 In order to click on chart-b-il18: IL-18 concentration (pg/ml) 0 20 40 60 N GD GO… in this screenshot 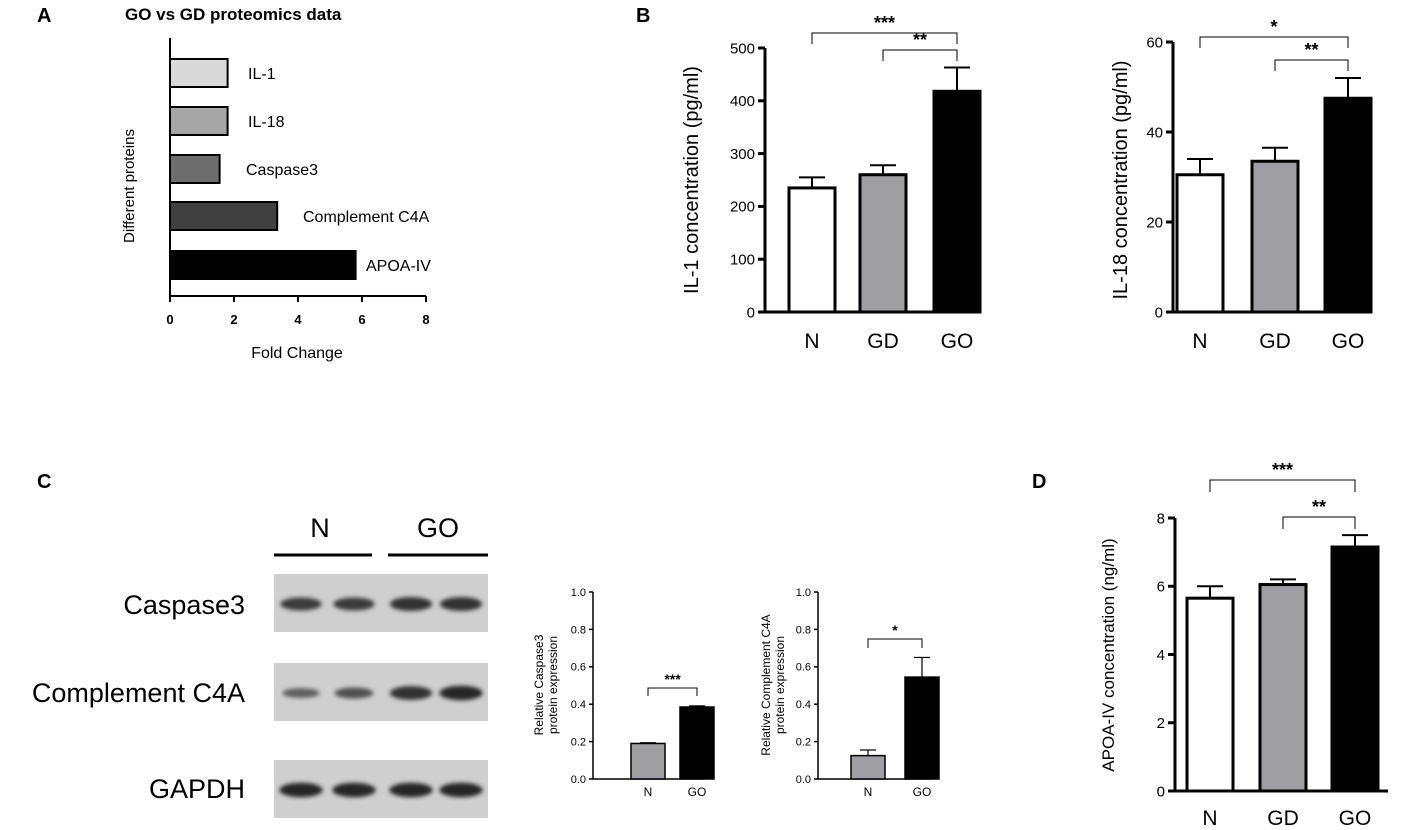, I will do `click(1241, 185)`.